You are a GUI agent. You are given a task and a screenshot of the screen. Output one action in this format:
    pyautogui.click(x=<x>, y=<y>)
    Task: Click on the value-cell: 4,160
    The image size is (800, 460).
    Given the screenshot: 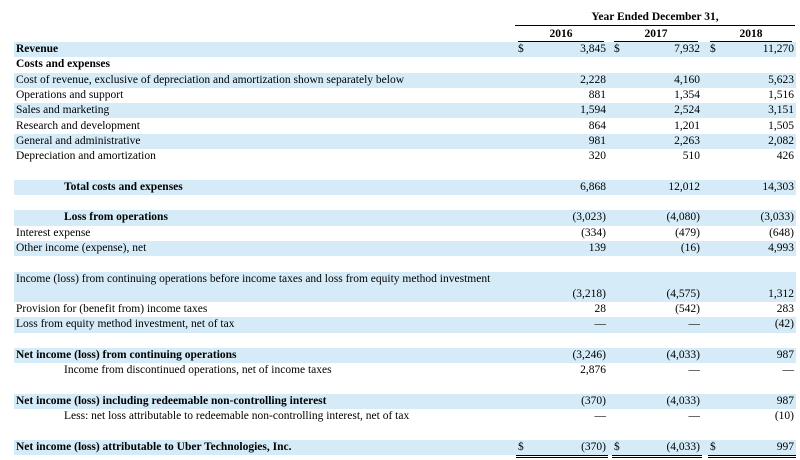 What is the action you would take?
    pyautogui.click(x=687, y=79)
    